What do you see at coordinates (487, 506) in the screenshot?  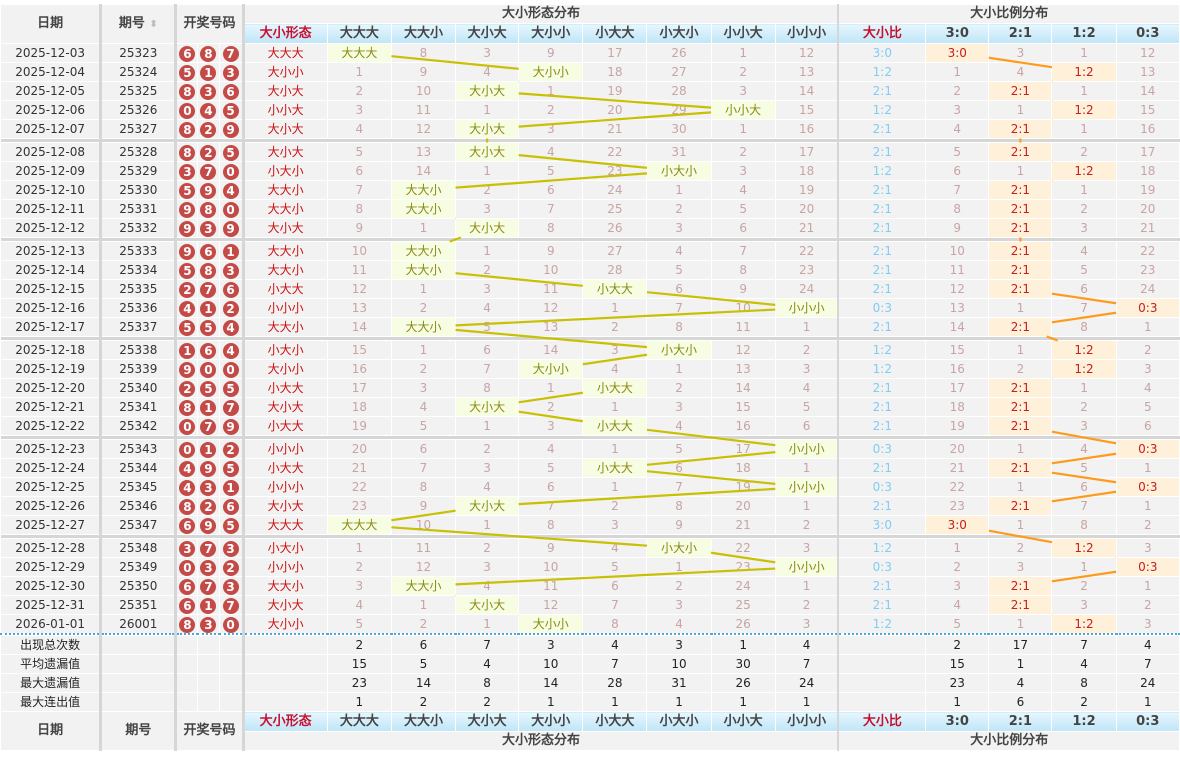 I see `pattern-hit-cell: 大小大` at bounding box center [487, 506].